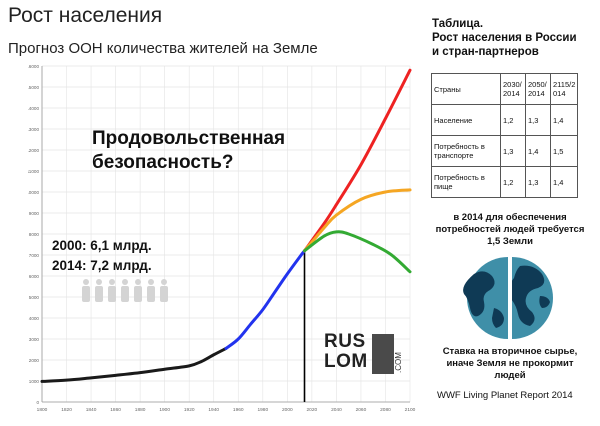  I want to click on ruslom-watermark: RUS LOM .COM, so click(367, 357).